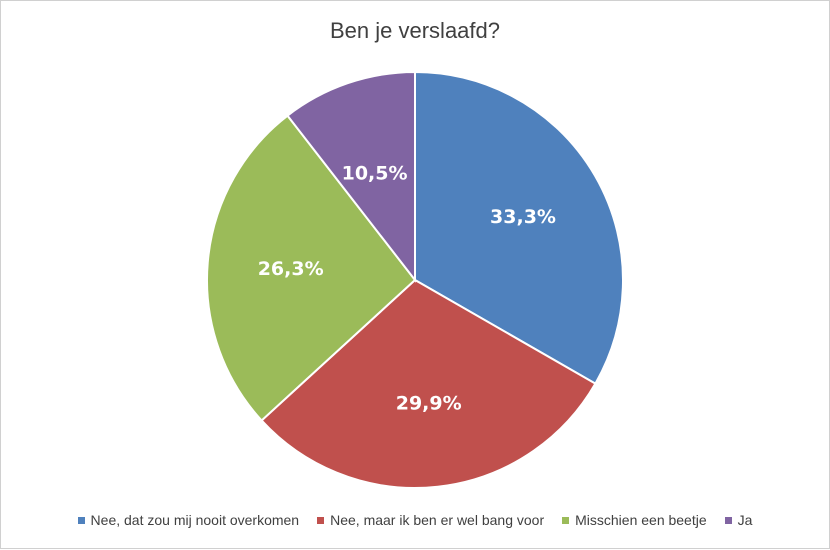 This screenshot has width=830, height=550. Describe the element at coordinates (81, 520) in the screenshot. I see `legend-swatch-nooit` at that location.